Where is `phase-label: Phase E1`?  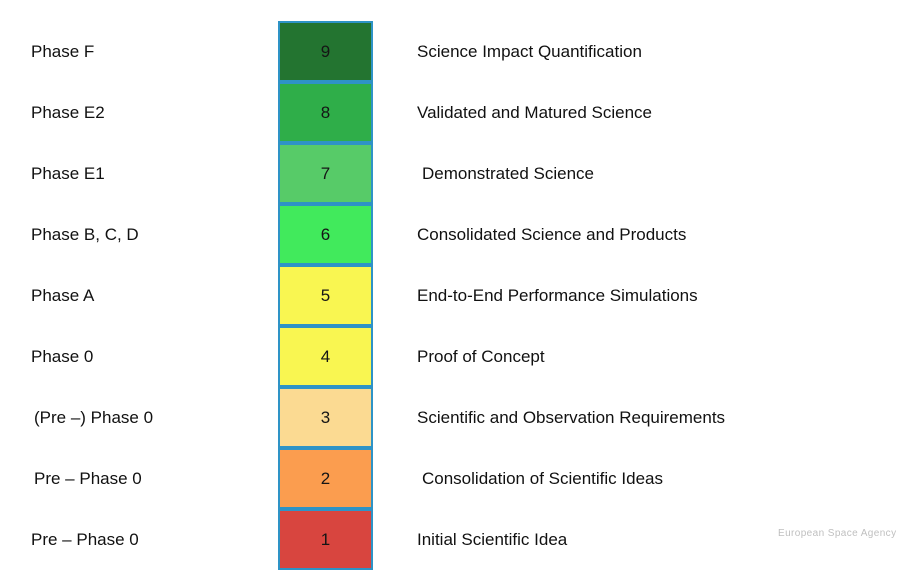
phase-label: Phase E1 is located at coordinates (68, 173).